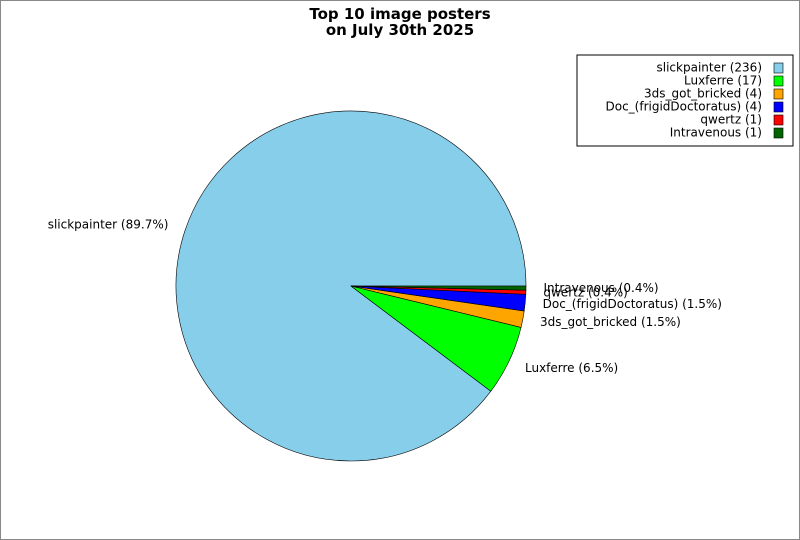 The width and height of the screenshot is (800, 540). What do you see at coordinates (723, 81) in the screenshot?
I see `legend-label: Luxferre (17)` at bounding box center [723, 81].